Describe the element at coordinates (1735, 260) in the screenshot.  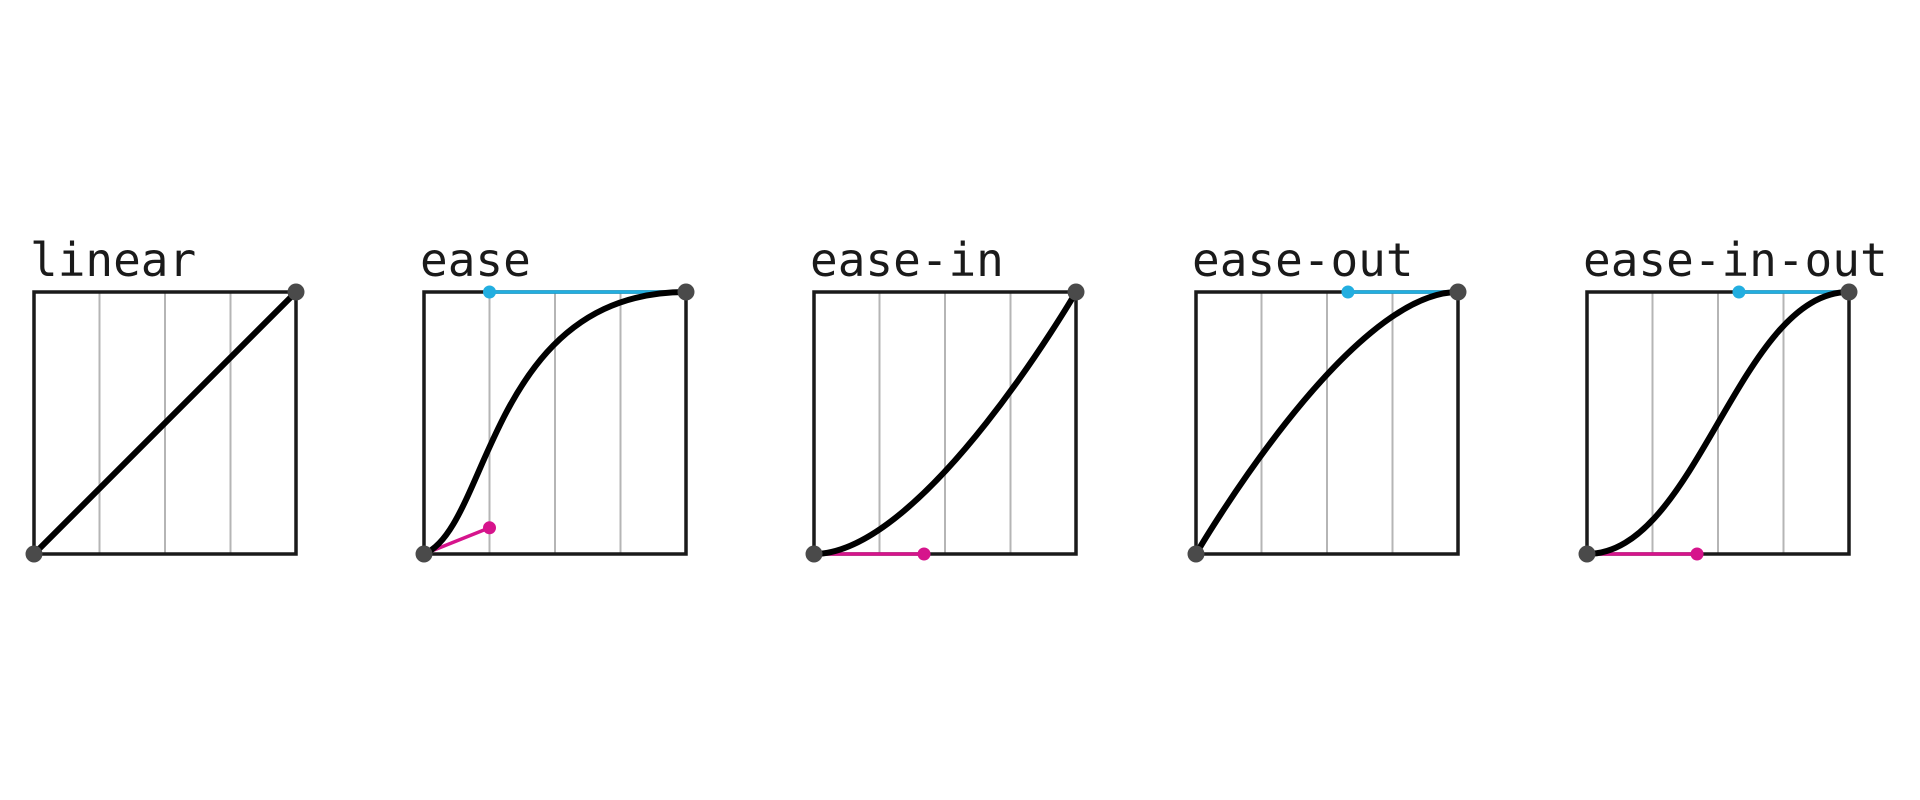
I see `curve-label: ease-in-out` at that location.